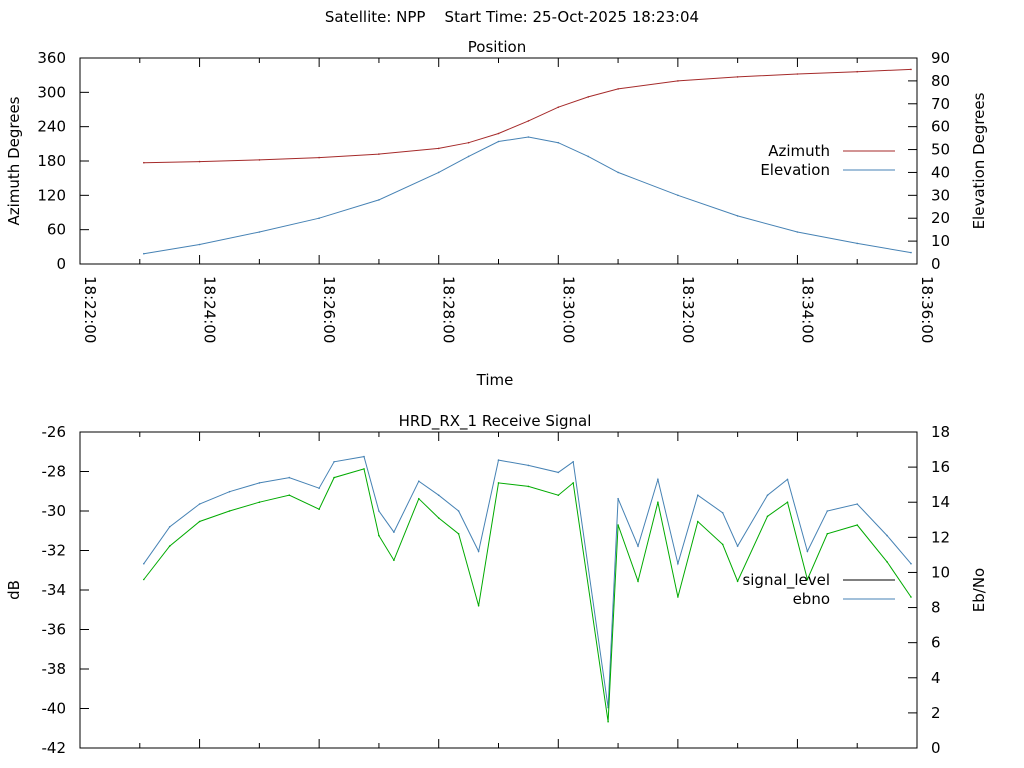  I want to click on position-legend: Azimuth Elevation, so click(827, 160).